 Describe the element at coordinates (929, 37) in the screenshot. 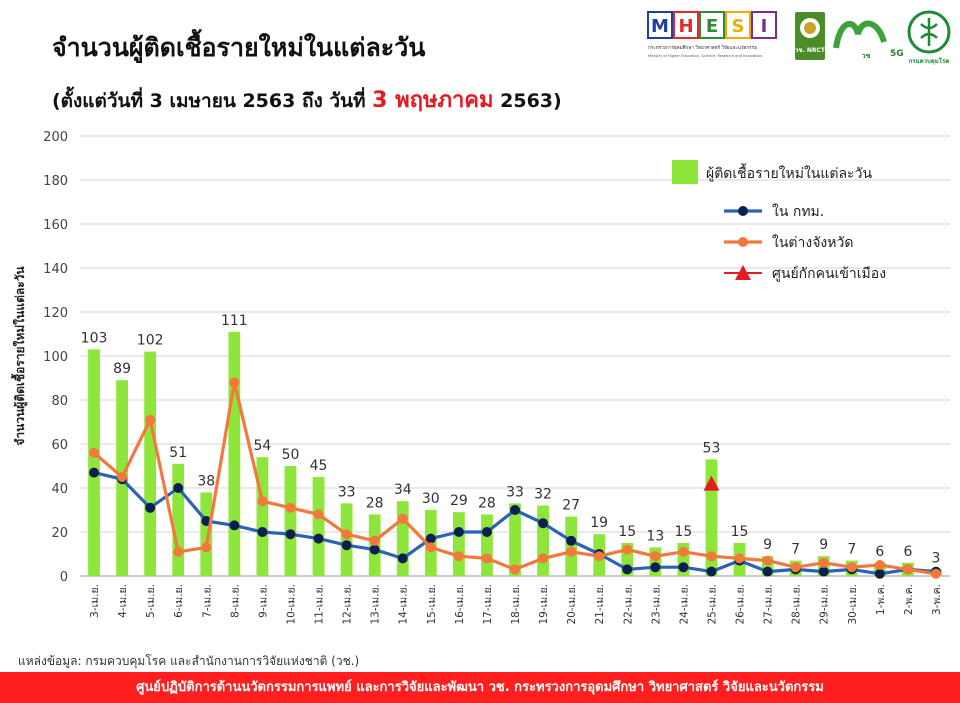

I see `ddc-logo: กรมควบคุมโรค` at that location.